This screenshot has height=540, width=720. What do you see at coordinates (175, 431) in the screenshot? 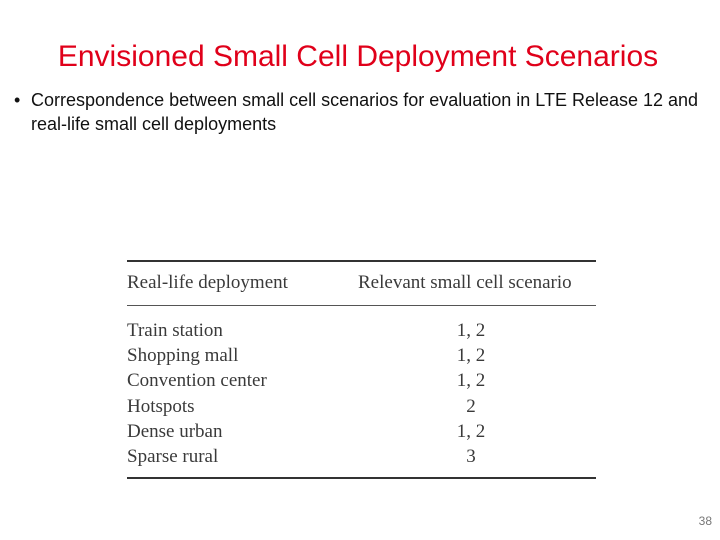
I see `cell-deployment: Dense urban` at bounding box center [175, 431].